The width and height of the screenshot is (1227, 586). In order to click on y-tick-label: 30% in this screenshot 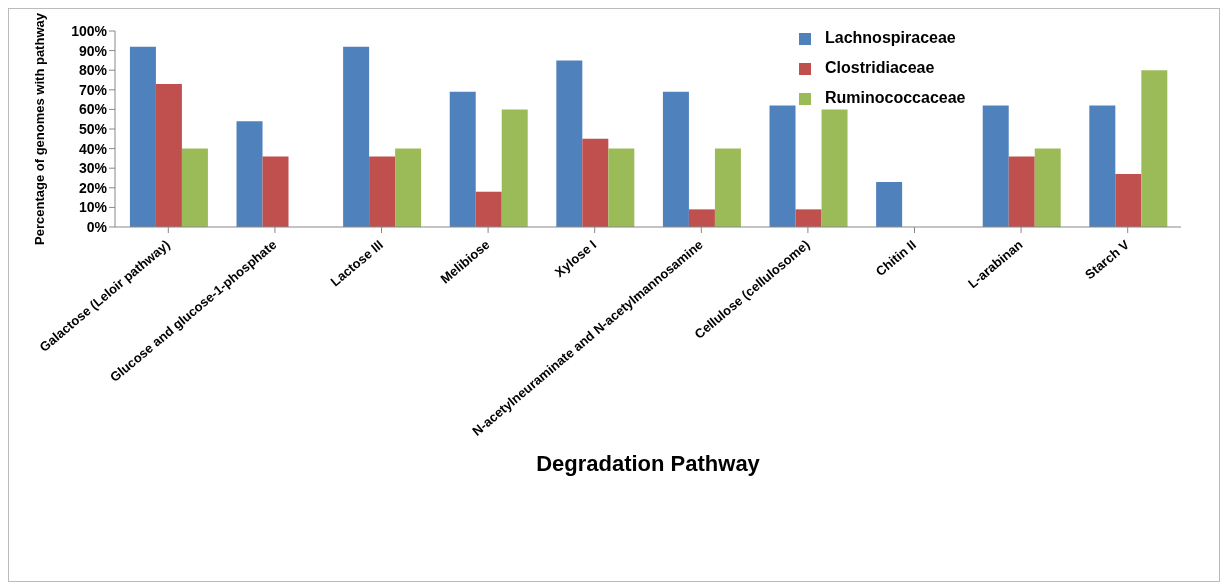, I will do `click(93, 168)`.